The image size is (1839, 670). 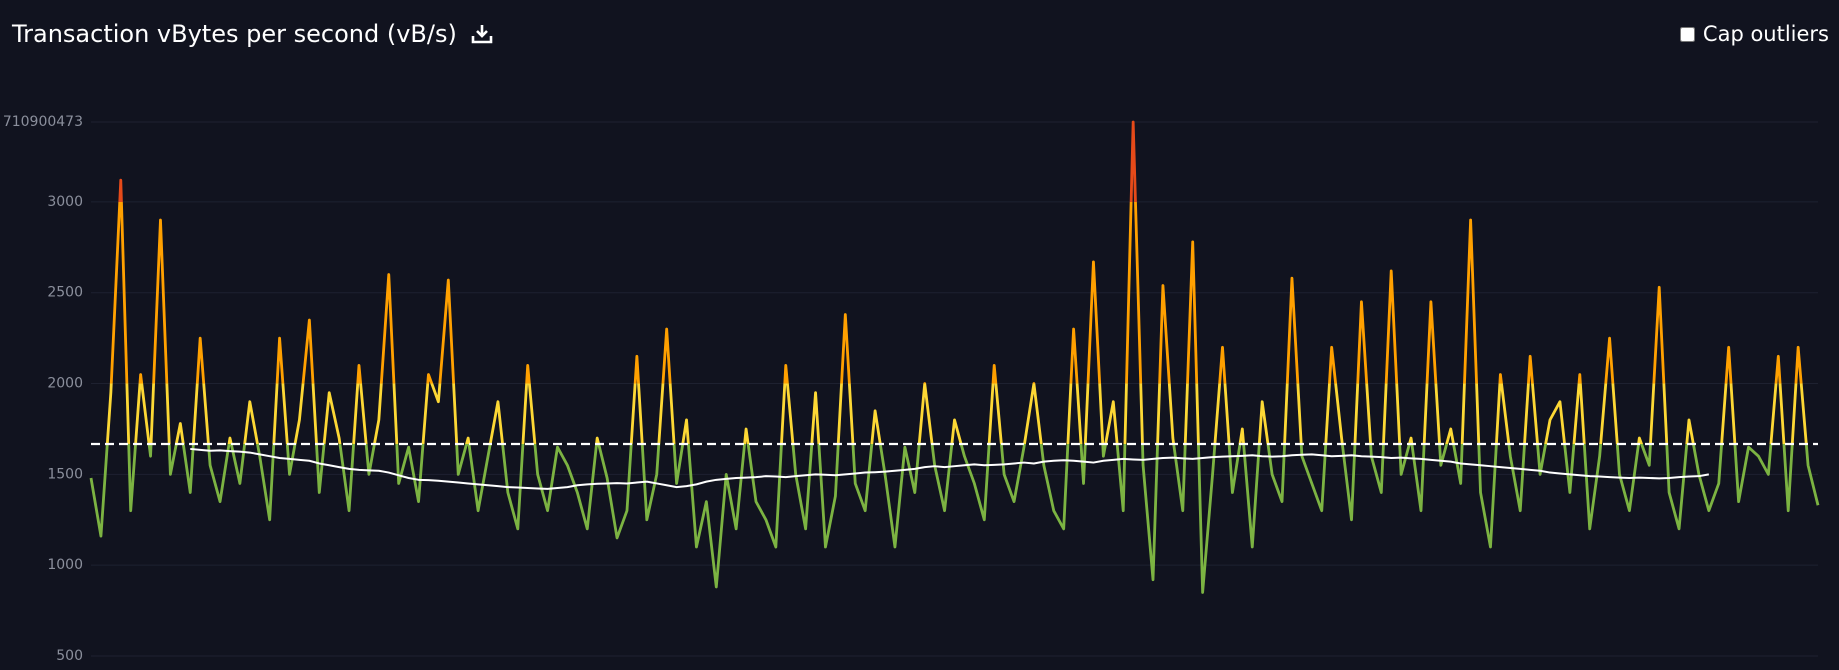 What do you see at coordinates (1687, 34) in the screenshot?
I see `checkbox` at bounding box center [1687, 34].